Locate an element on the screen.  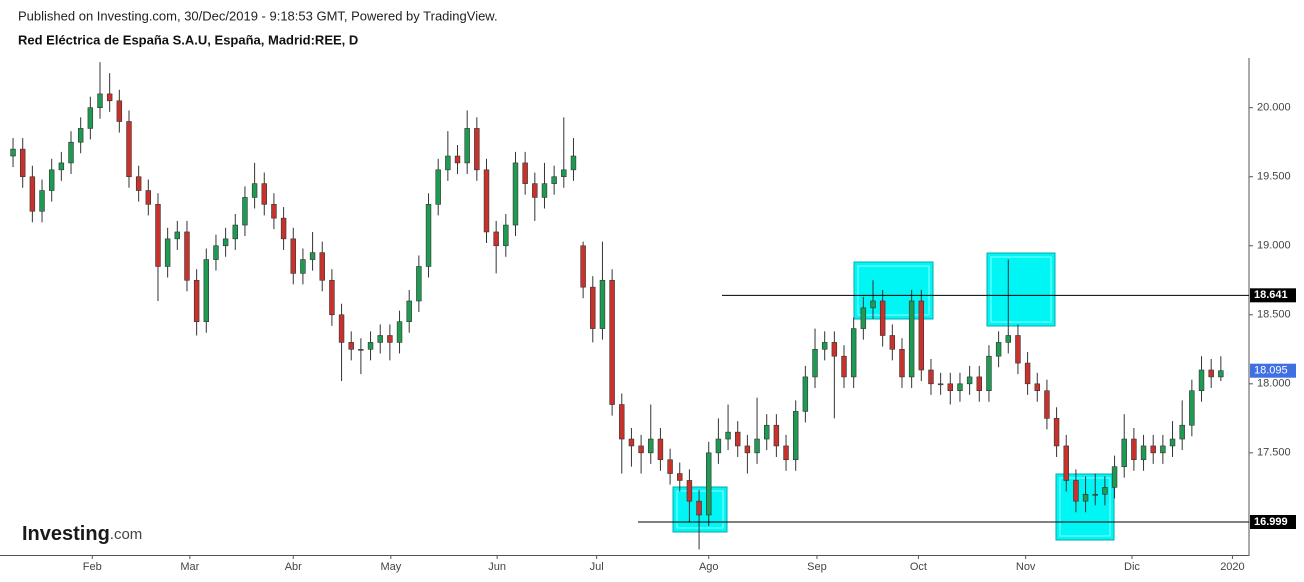
logo: Investing.com is located at coordinates (82, 534).